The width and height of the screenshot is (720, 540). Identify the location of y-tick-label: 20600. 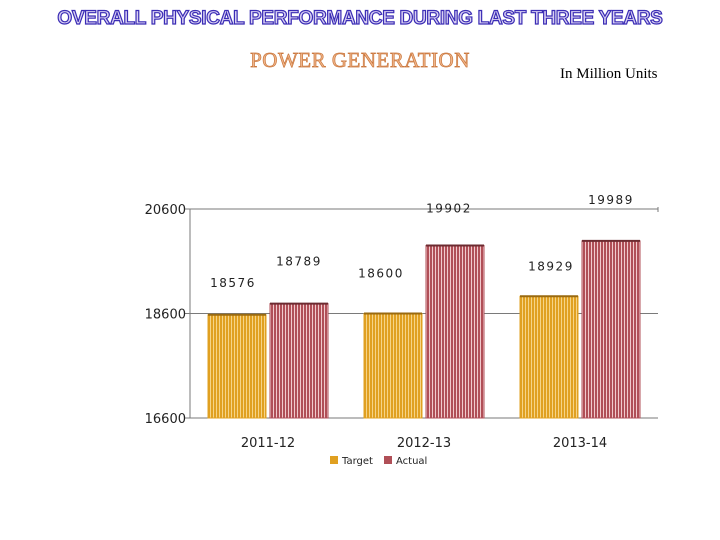
(165, 210).